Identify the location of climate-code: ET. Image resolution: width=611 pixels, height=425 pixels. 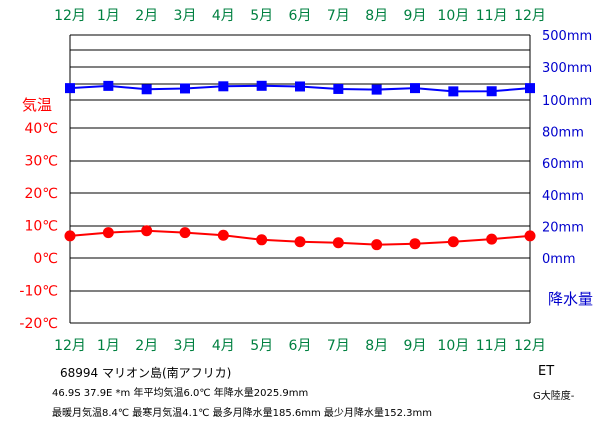
(546, 371).